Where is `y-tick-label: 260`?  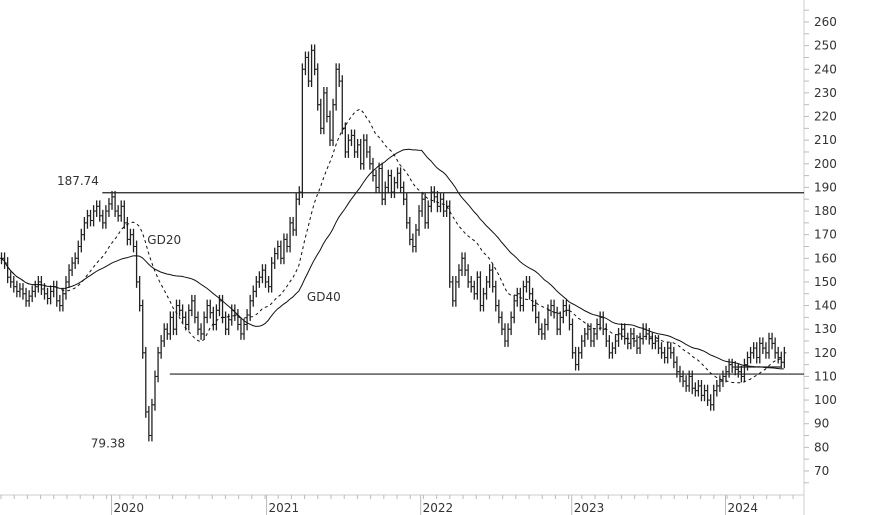
y-tick-label: 260 is located at coordinates (825, 22).